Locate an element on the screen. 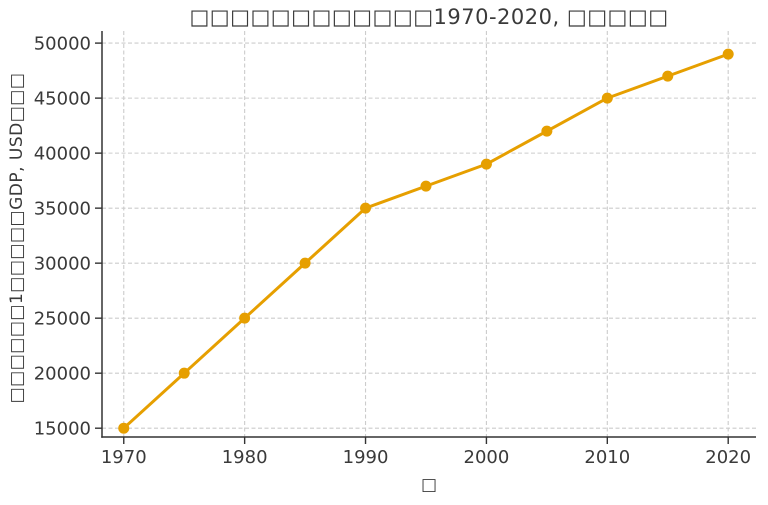 The image size is (768, 505). y-tick-label: 45000 is located at coordinates (62, 99).